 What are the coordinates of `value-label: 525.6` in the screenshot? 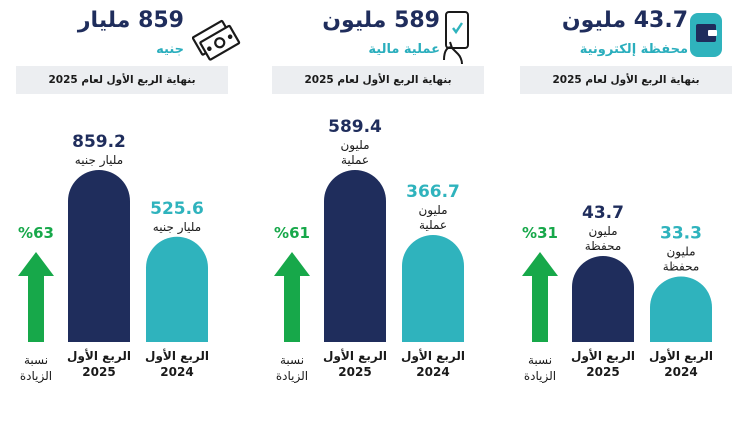 It's located at (177, 209).